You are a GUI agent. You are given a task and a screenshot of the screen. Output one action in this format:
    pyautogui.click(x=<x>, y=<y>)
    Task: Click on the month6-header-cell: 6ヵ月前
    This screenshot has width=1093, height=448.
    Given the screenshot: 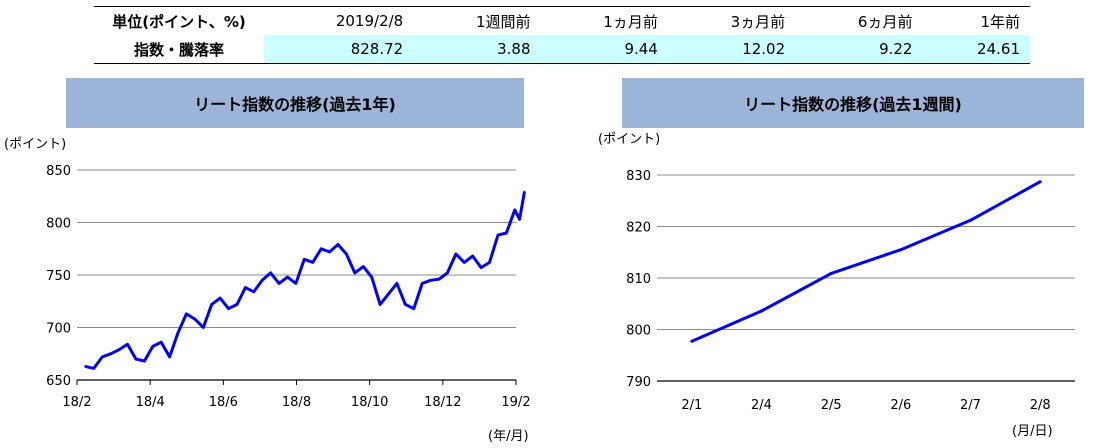 What is the action you would take?
    pyautogui.click(x=859, y=20)
    